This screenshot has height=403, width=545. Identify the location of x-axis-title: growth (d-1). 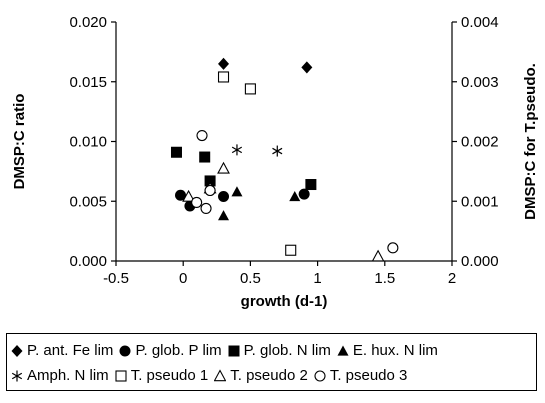
(284, 301).